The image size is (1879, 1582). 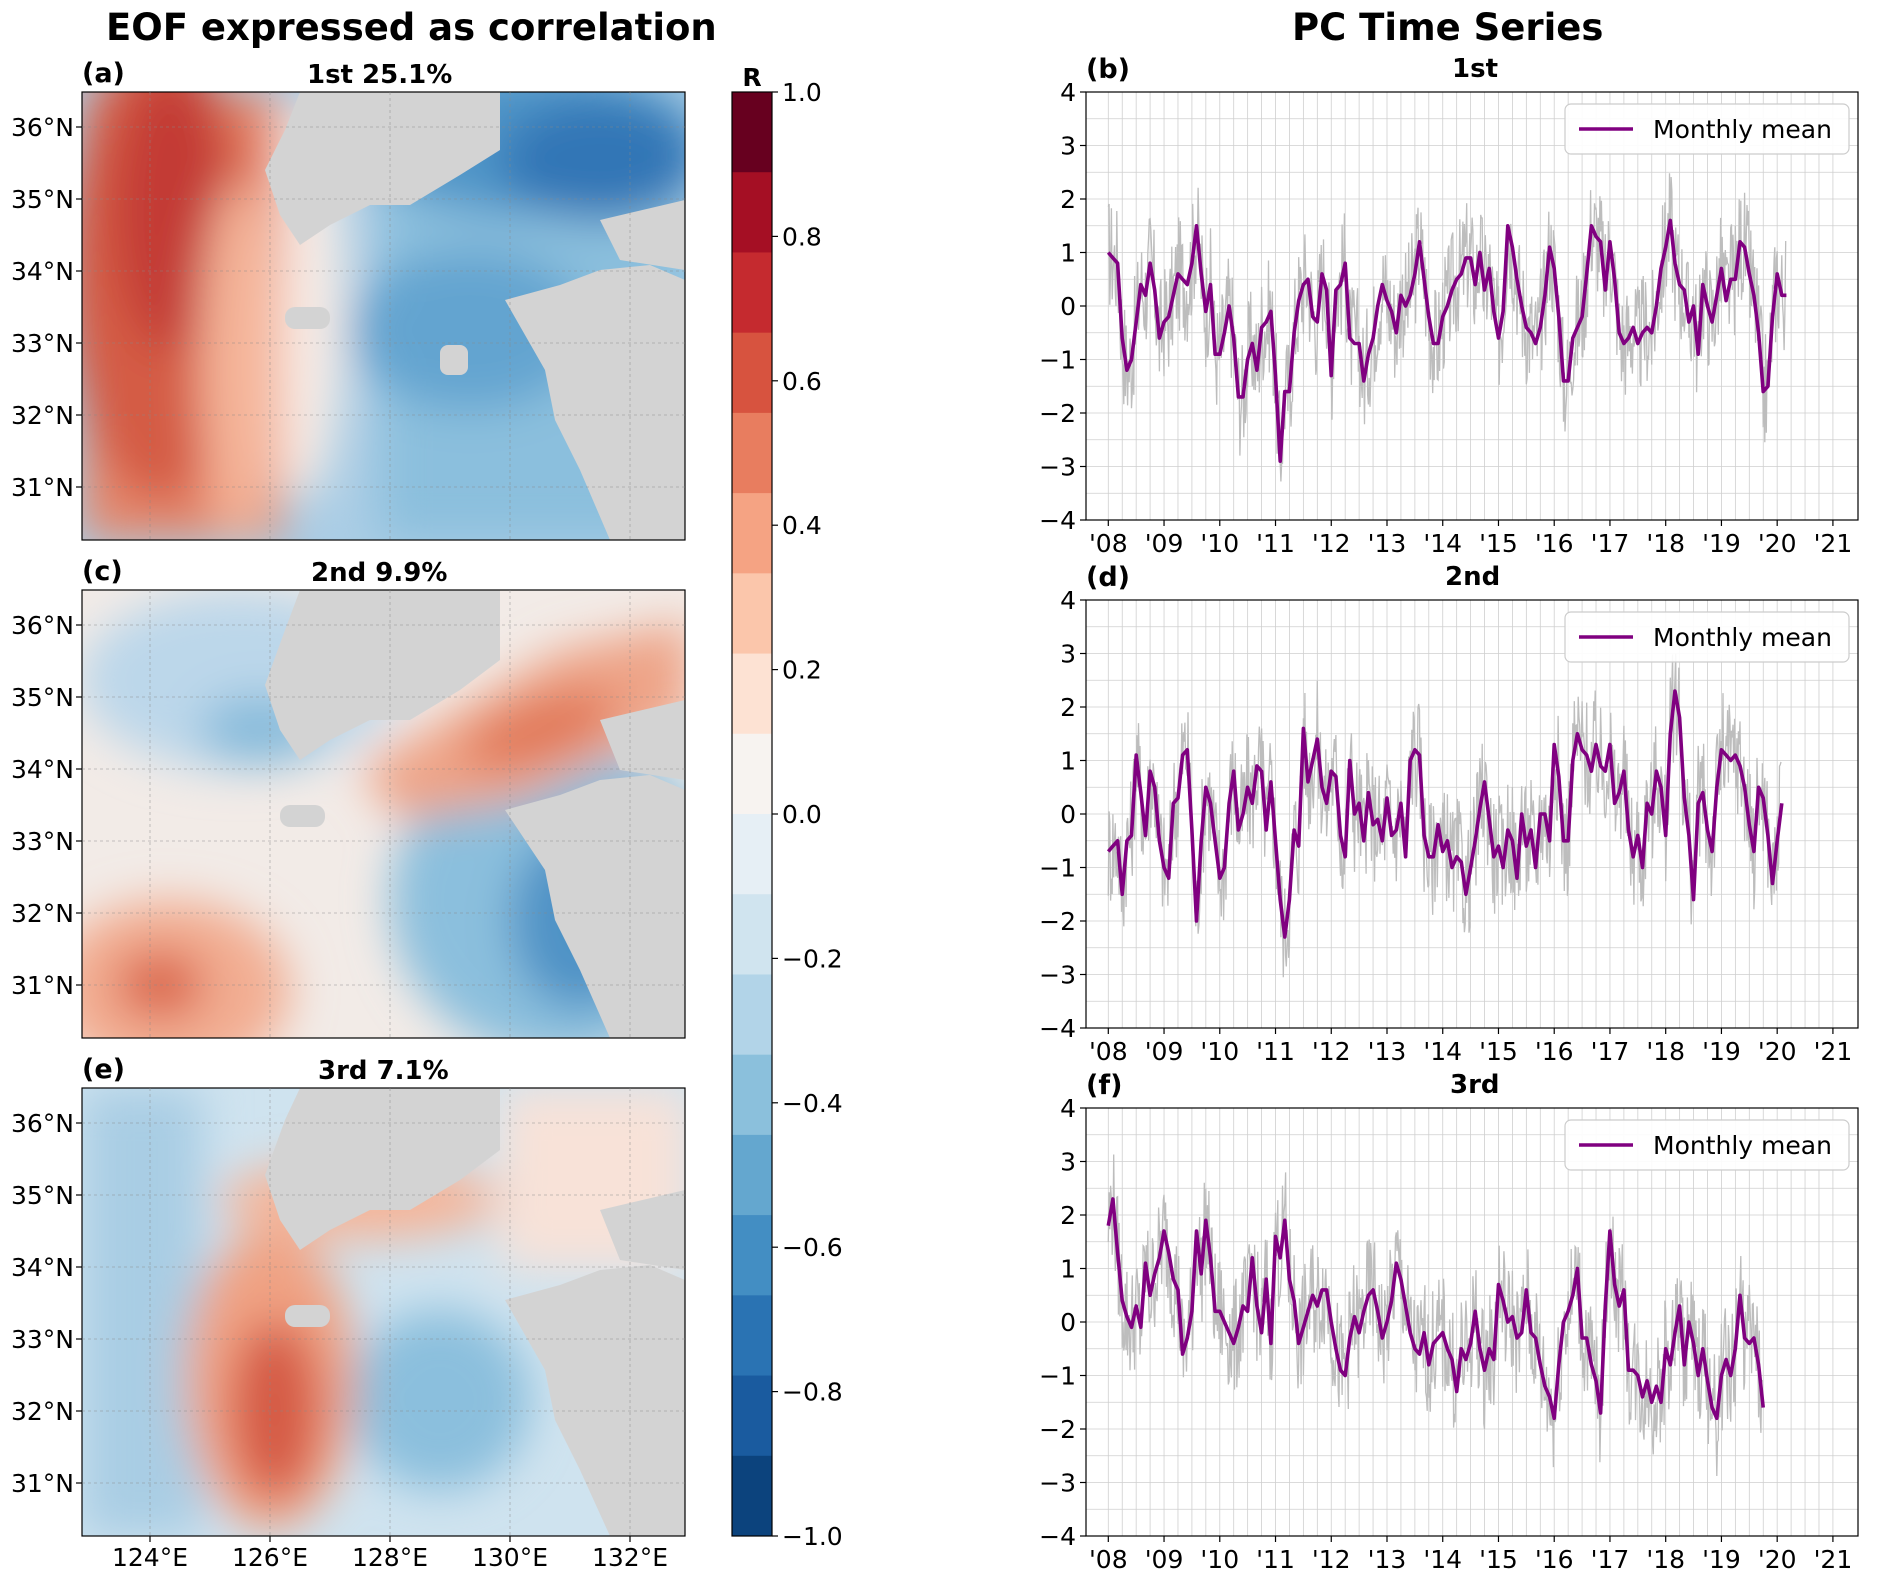 I want to click on colorbar-tick-label: −0.8, so click(x=812, y=1392).